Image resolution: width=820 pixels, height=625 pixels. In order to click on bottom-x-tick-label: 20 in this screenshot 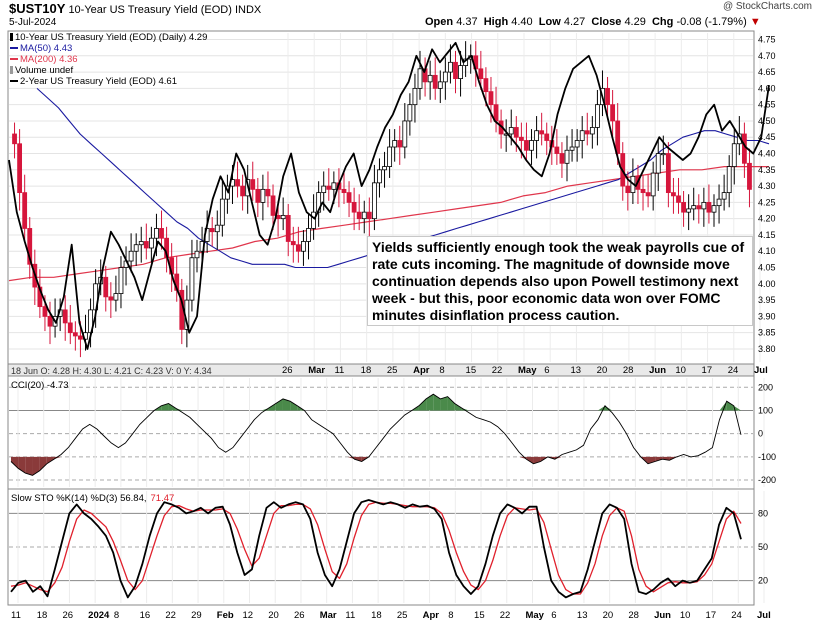, I will do `click(608, 615)`.